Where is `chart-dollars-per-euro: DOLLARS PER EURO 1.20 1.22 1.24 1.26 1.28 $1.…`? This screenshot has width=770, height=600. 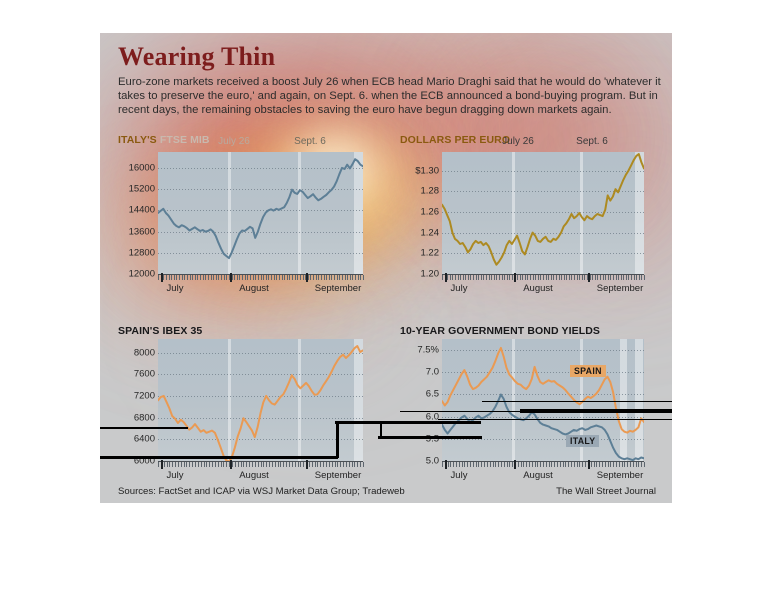
chart-dollars-per-euro: DOLLARS PER EURO 1.20 1.22 1.24 1.26 1.28 $1.… is located at coordinates (528, 226).